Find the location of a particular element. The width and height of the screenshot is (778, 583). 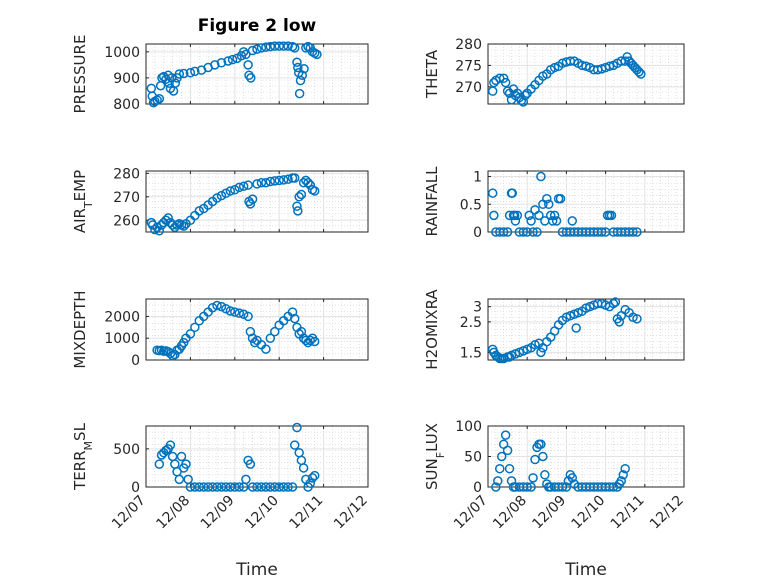

y-axis-label: PRESSURE is located at coordinates (80, 74).